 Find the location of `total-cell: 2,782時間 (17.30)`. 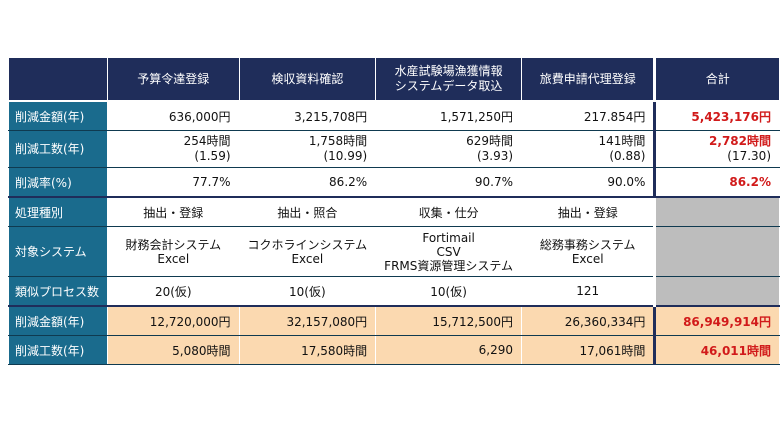

total-cell: 2,782時間 (17.30) is located at coordinates (716, 149).